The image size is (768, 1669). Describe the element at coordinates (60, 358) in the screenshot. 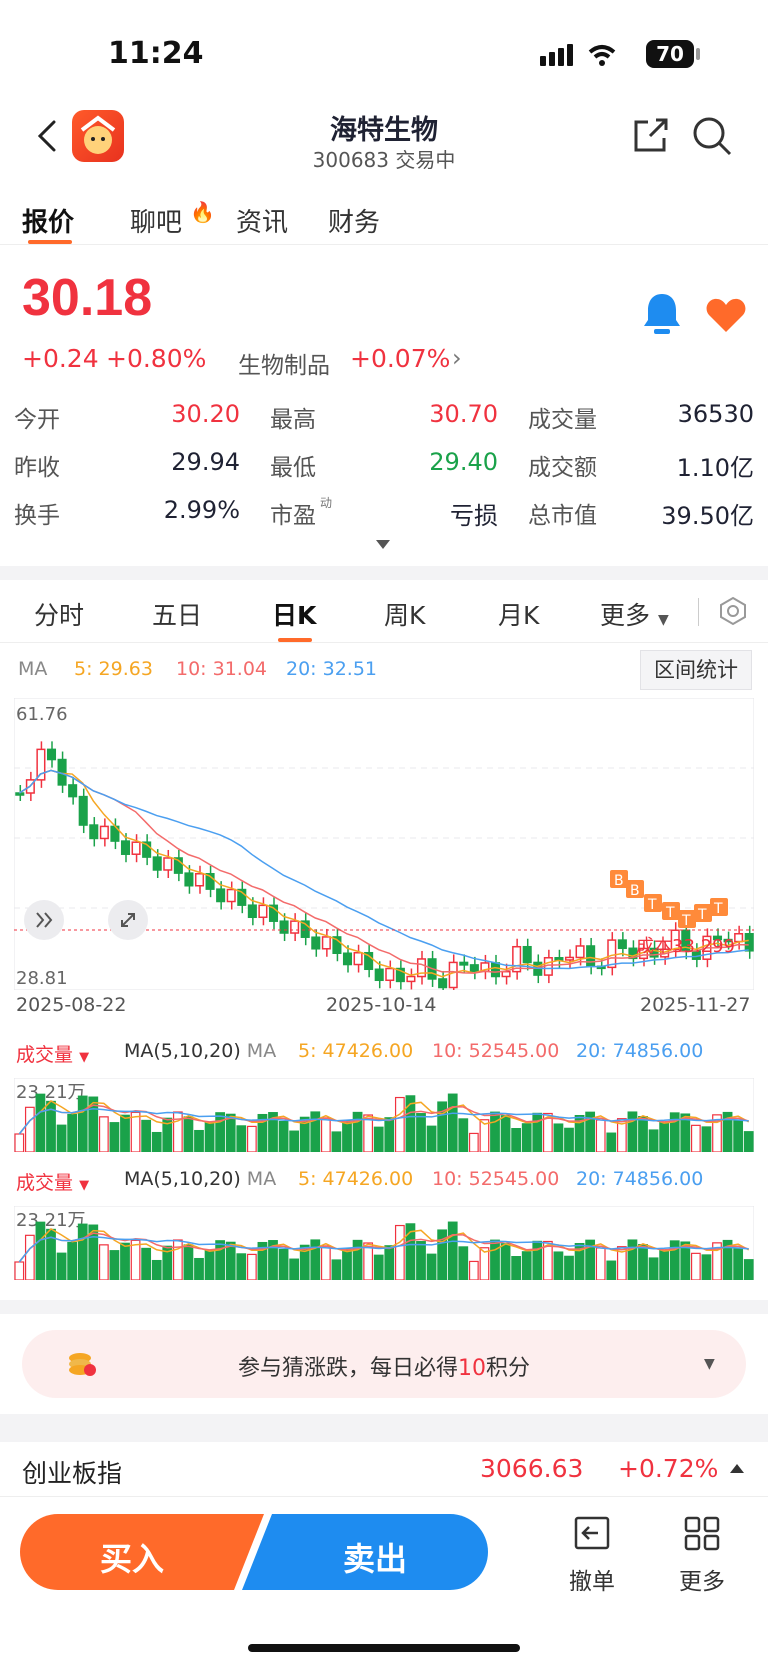

I see `price-change: +0.24` at that location.